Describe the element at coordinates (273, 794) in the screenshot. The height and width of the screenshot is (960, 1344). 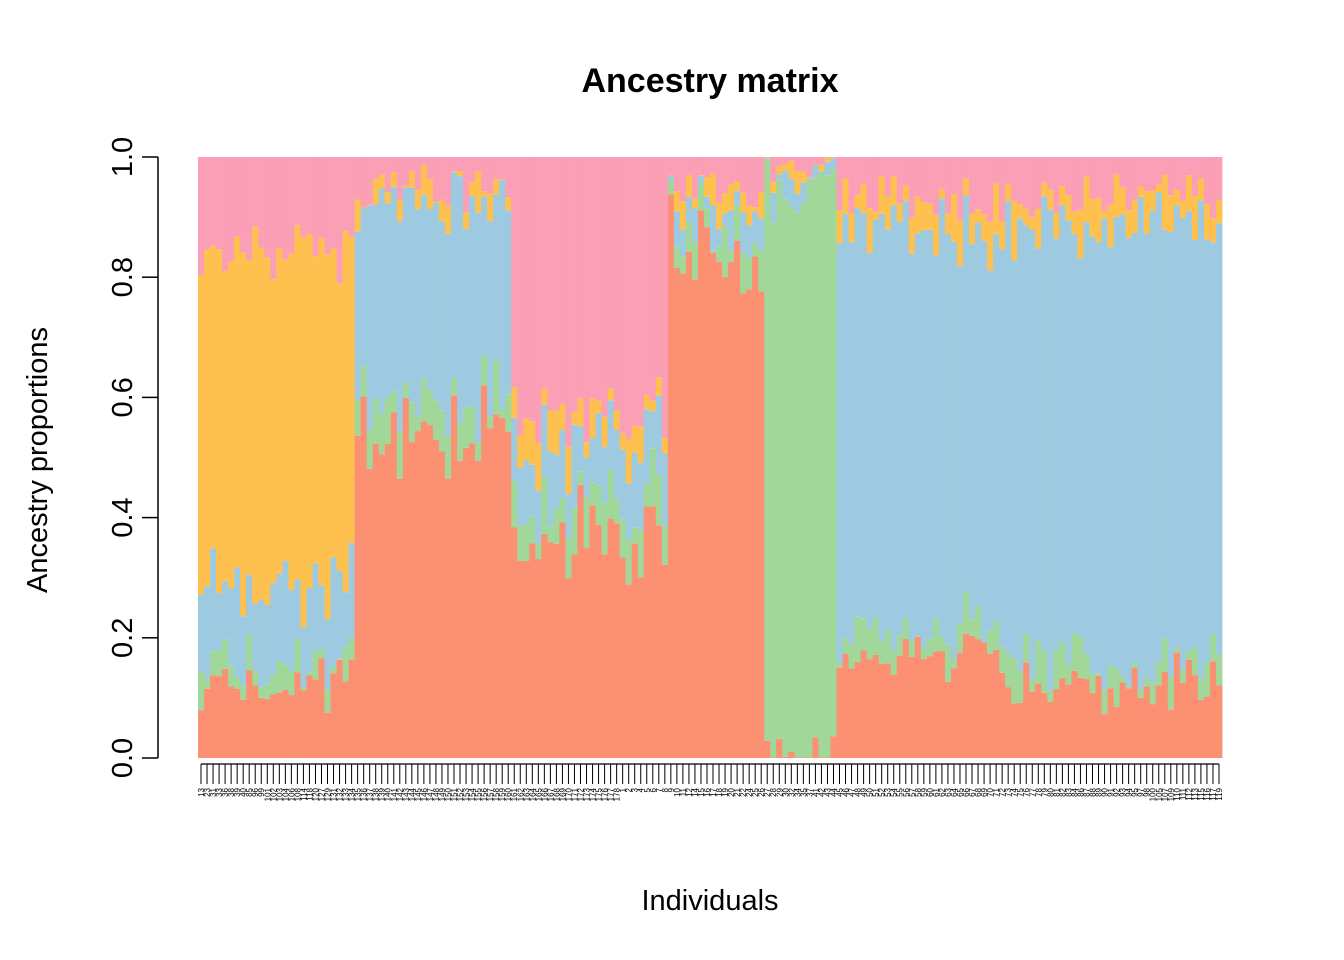
I see `individual-label: 102` at that location.